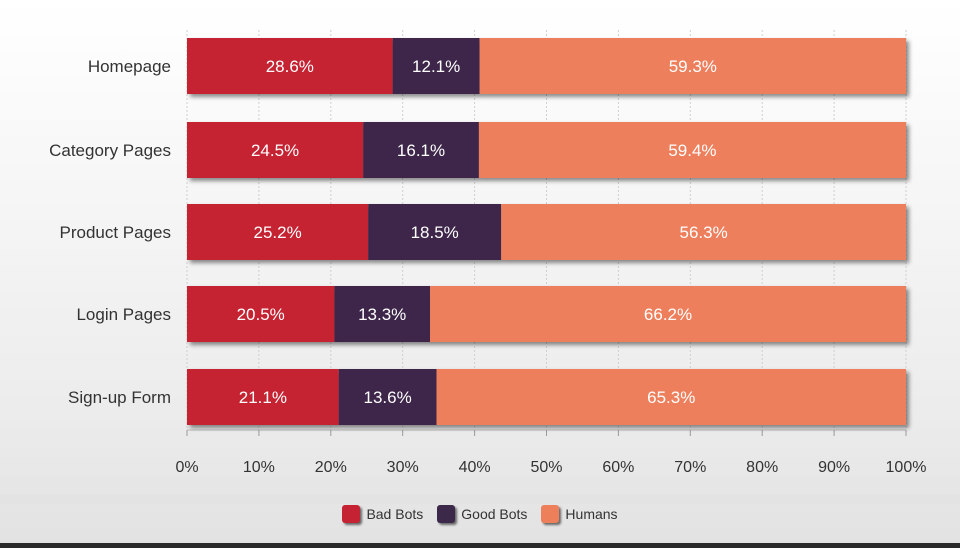 This screenshot has height=548, width=960. I want to click on data-label: 18.5%, so click(435, 232).